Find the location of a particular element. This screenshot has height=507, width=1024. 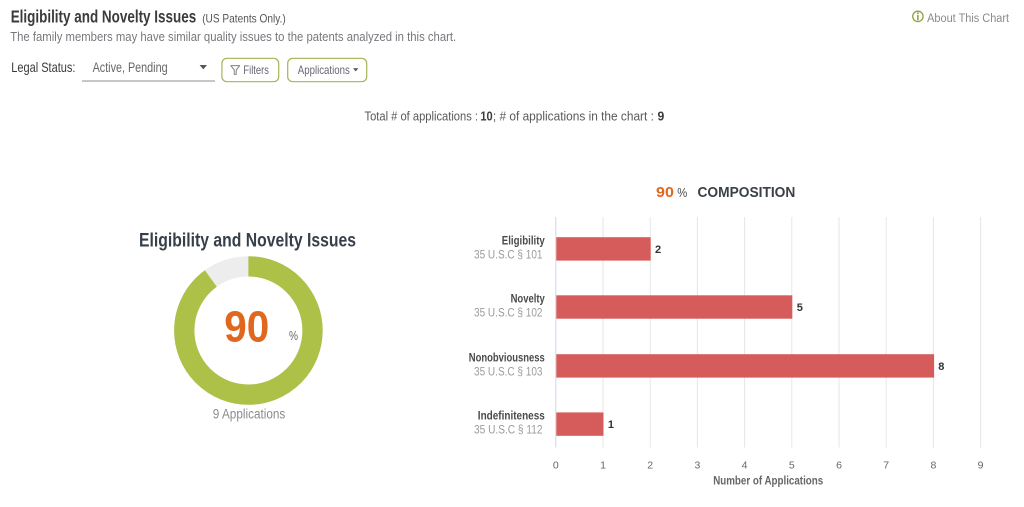

svg-text: Novelty is located at coordinates (528, 299).